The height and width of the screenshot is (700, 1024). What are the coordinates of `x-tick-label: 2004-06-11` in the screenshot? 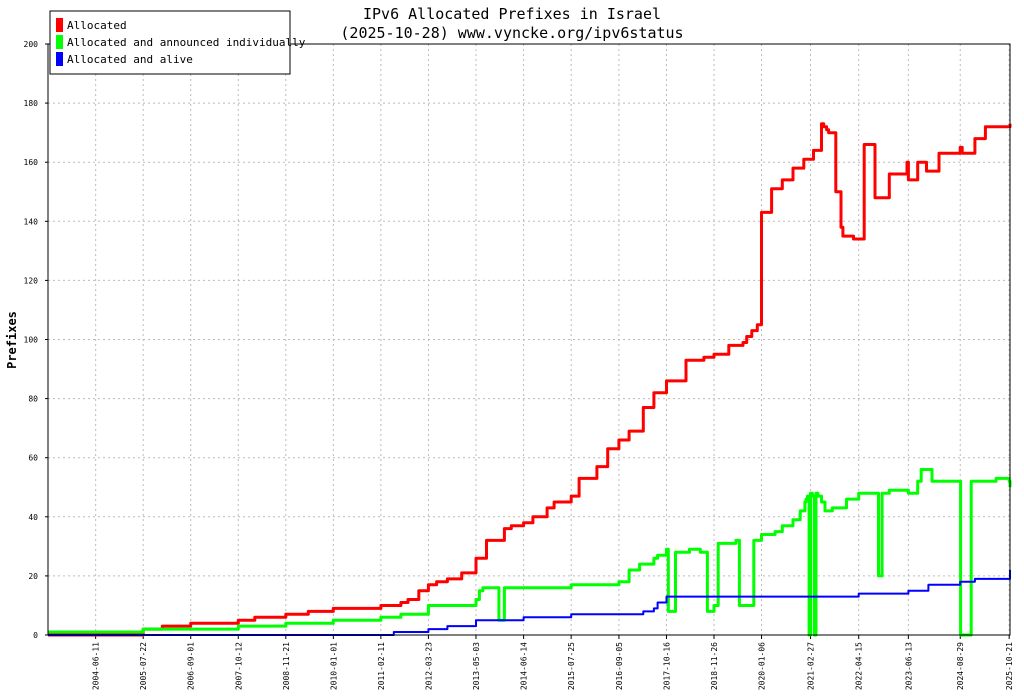 It's located at (96, 666).